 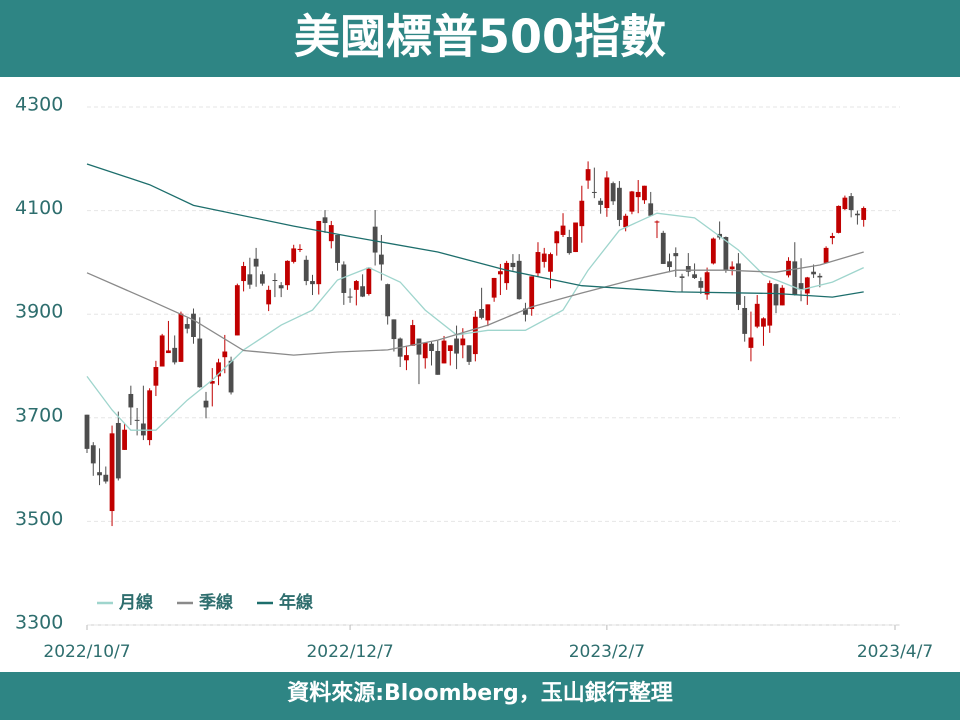 I want to click on ma-line, so click(x=475, y=303).